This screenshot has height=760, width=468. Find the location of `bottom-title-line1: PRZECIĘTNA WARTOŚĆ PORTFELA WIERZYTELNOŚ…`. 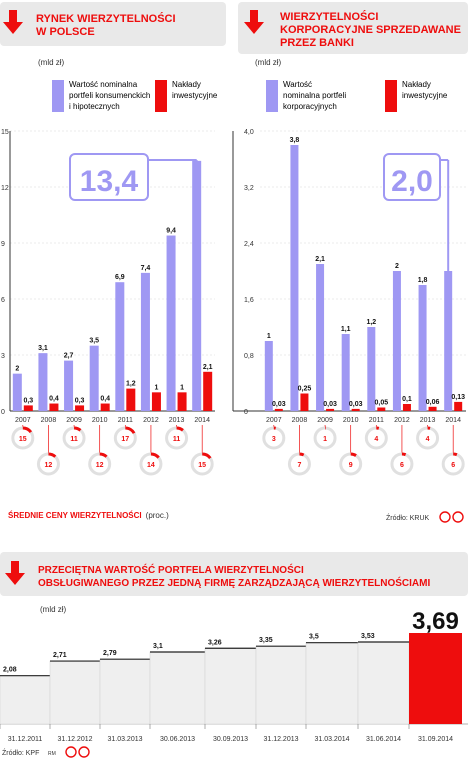

bottom-title-line1: PRZECIĘTNA WARTOŚĆ PORTFELA WIERZYTELNOŚ… is located at coordinates (171, 569).